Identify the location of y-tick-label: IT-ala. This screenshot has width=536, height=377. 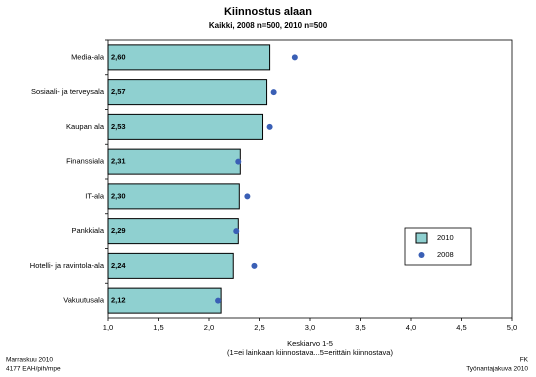
(95, 195).